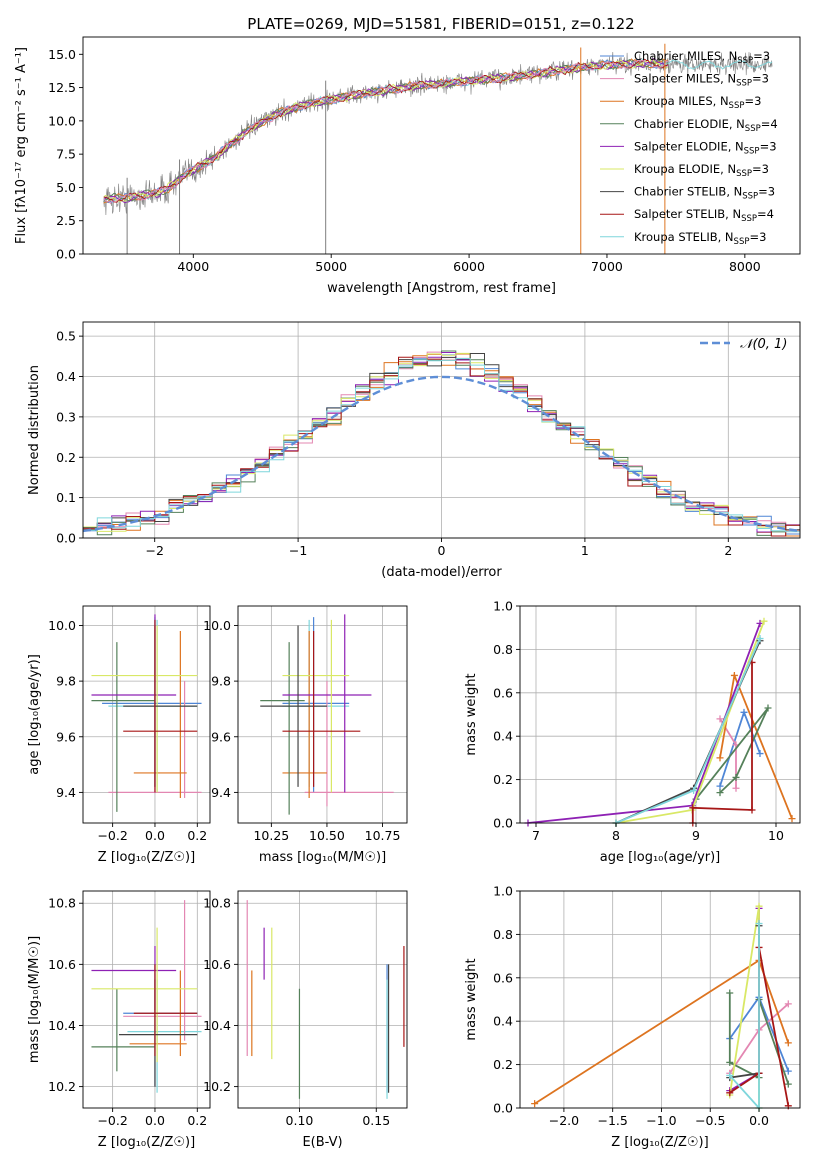 The height and width of the screenshot is (1170, 819). Describe the element at coordinates (613, 1120) in the screenshot. I see `x-tick-label: −1.5` at that location.